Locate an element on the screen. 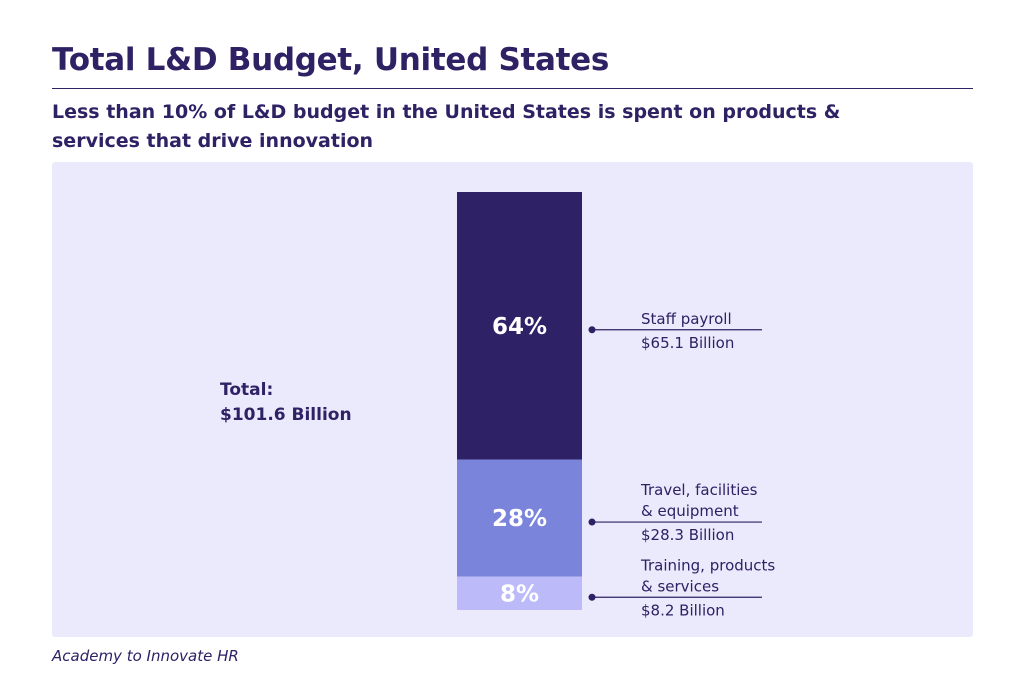 The height and width of the screenshot is (680, 1024). bar-segment-travel-facilities-equipment is located at coordinates (519, 518).